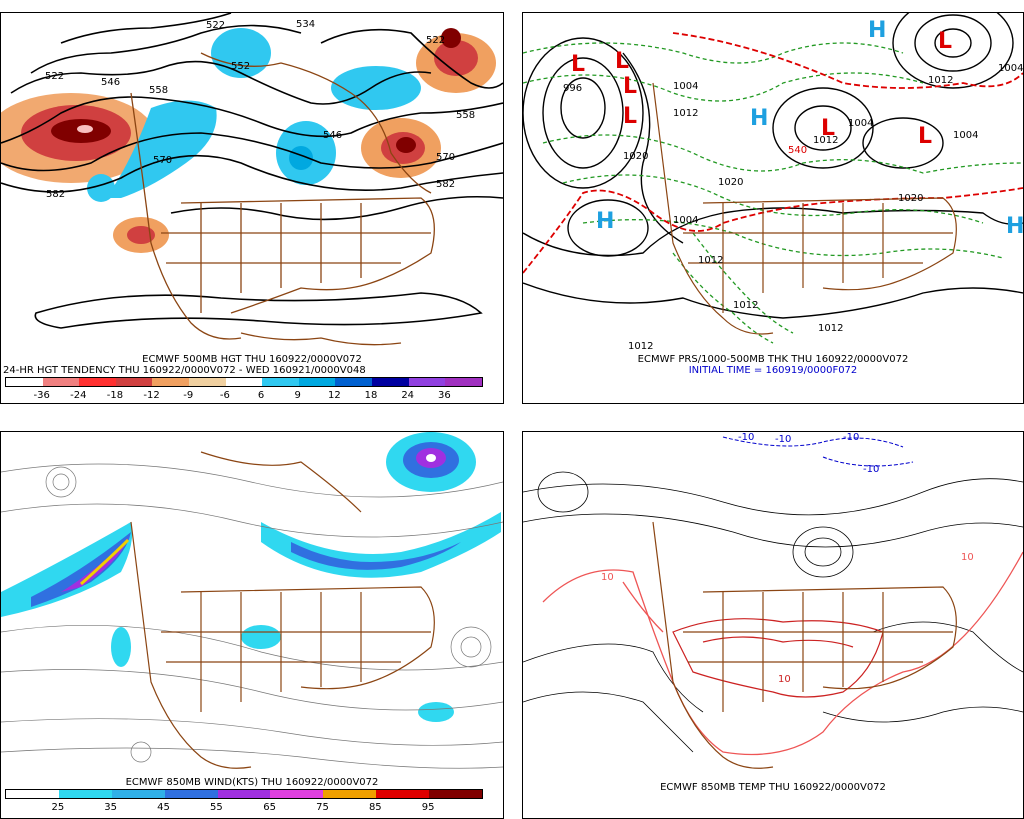  Describe the element at coordinates (773, 370) in the screenshot. I see `initial-time: INITIAL TIME = 160919/0000F072` at that location.